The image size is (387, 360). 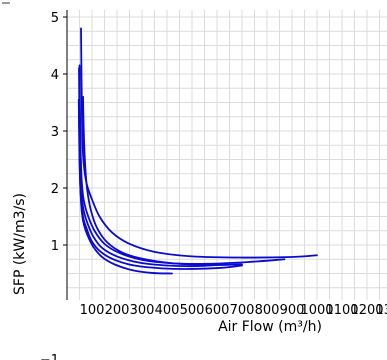 What do you see at coordinates (20, 244) in the screenshot?
I see `y-axis-label: SFP (kW/m3/s)` at bounding box center [20, 244].